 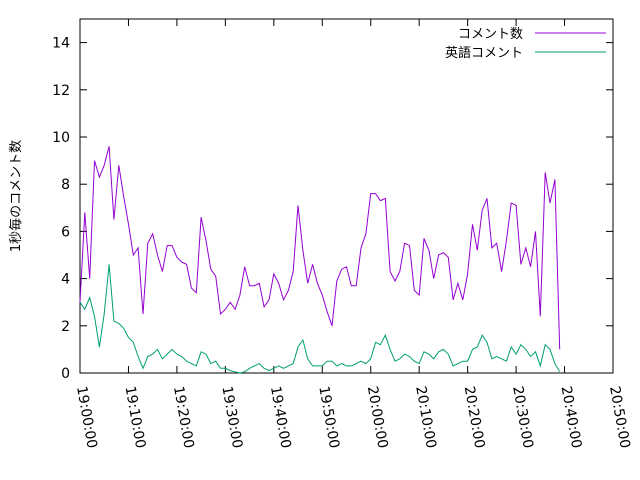 I want to click on y-tick-label: 12, so click(x=61, y=91).